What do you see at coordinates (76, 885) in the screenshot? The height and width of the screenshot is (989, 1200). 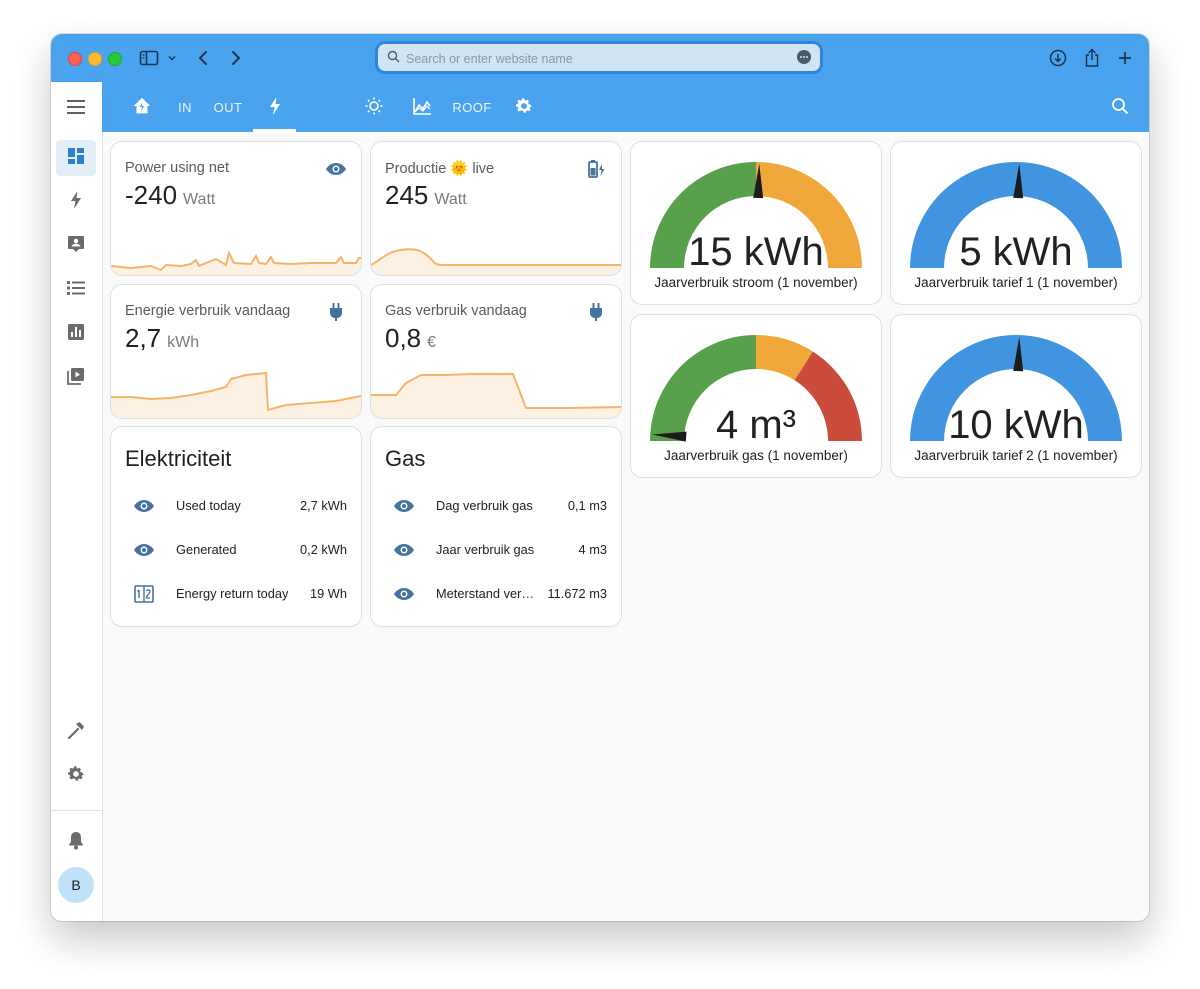 I see `avatar: B` at bounding box center [76, 885].